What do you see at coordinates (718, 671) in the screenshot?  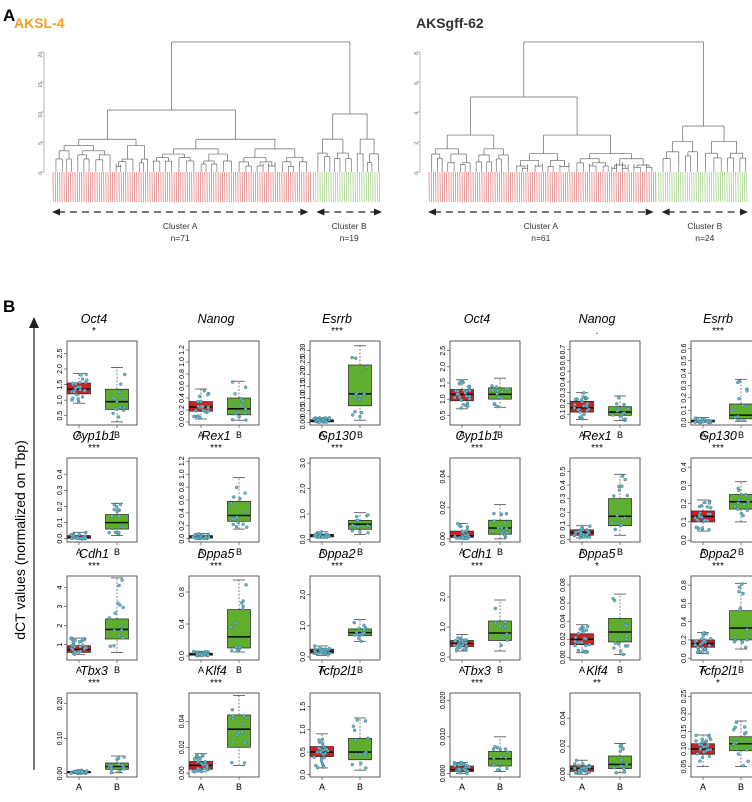 I see `gene-title: Tcfp2l1` at bounding box center [718, 671].